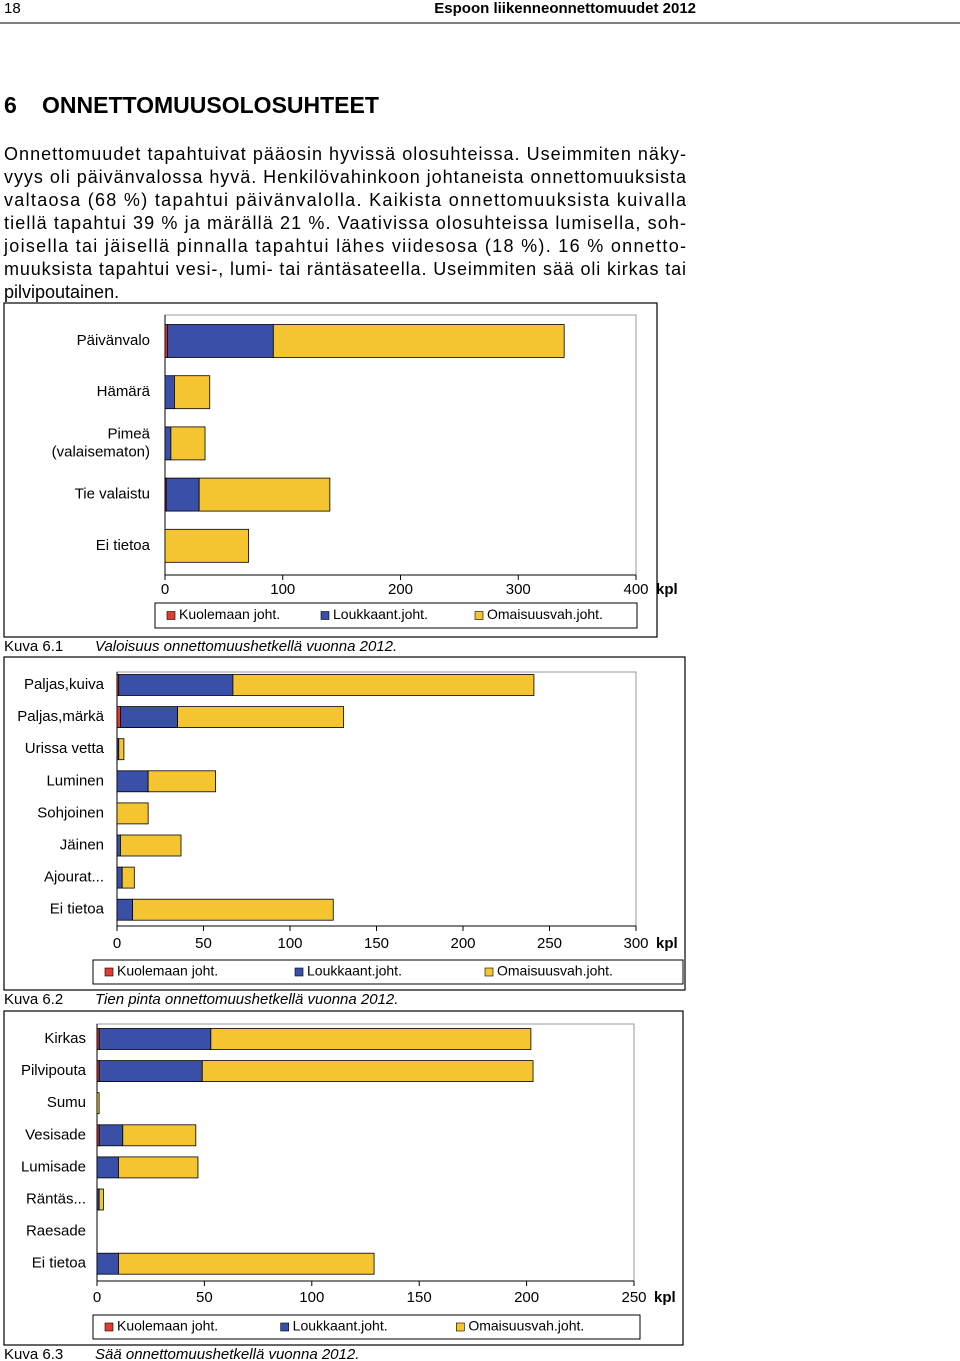 The height and width of the screenshot is (1361, 960). Describe the element at coordinates (635, 943) in the screenshot. I see `x-tick-label: 300` at that location.